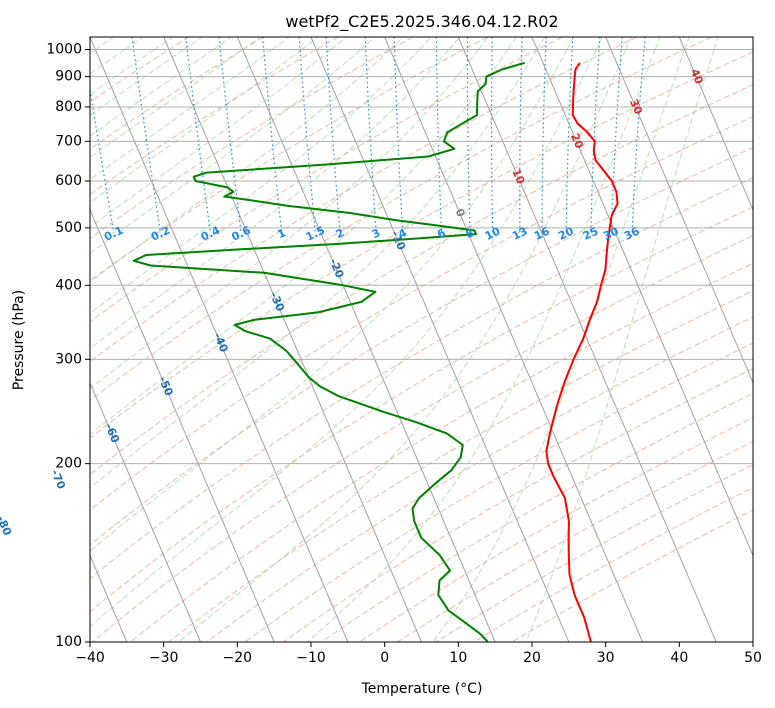 Image resolution: width=775 pixels, height=708 pixels. I want to click on y-tick-label: 800, so click(68, 107).